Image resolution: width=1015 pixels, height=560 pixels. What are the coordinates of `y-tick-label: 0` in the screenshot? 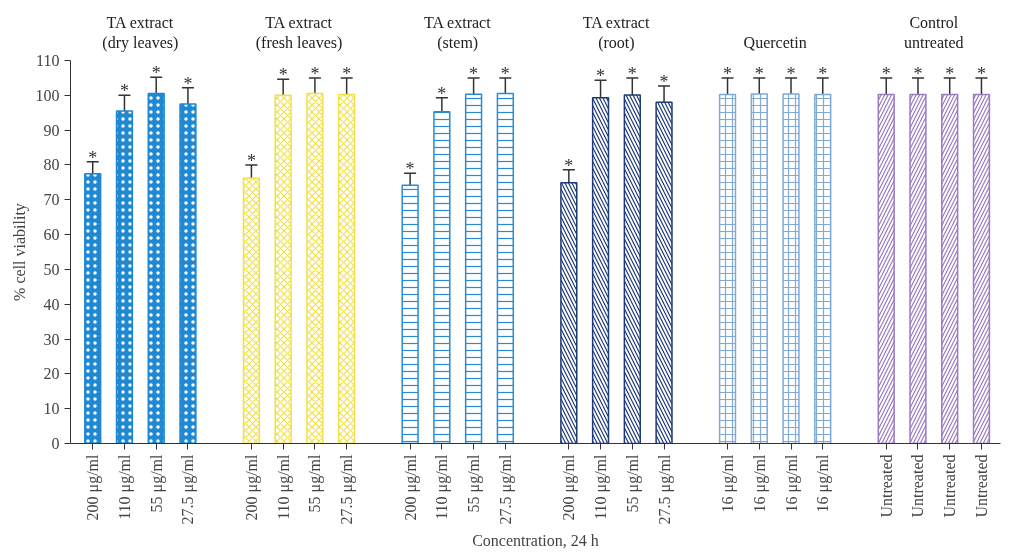 It's located at (55, 443).